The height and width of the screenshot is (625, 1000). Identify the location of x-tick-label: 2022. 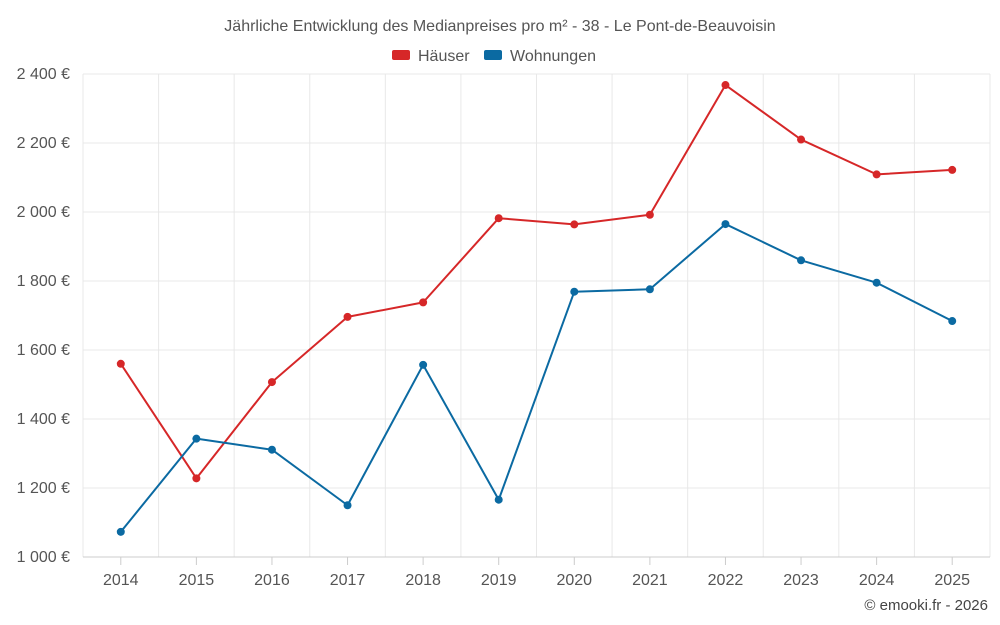
(726, 580).